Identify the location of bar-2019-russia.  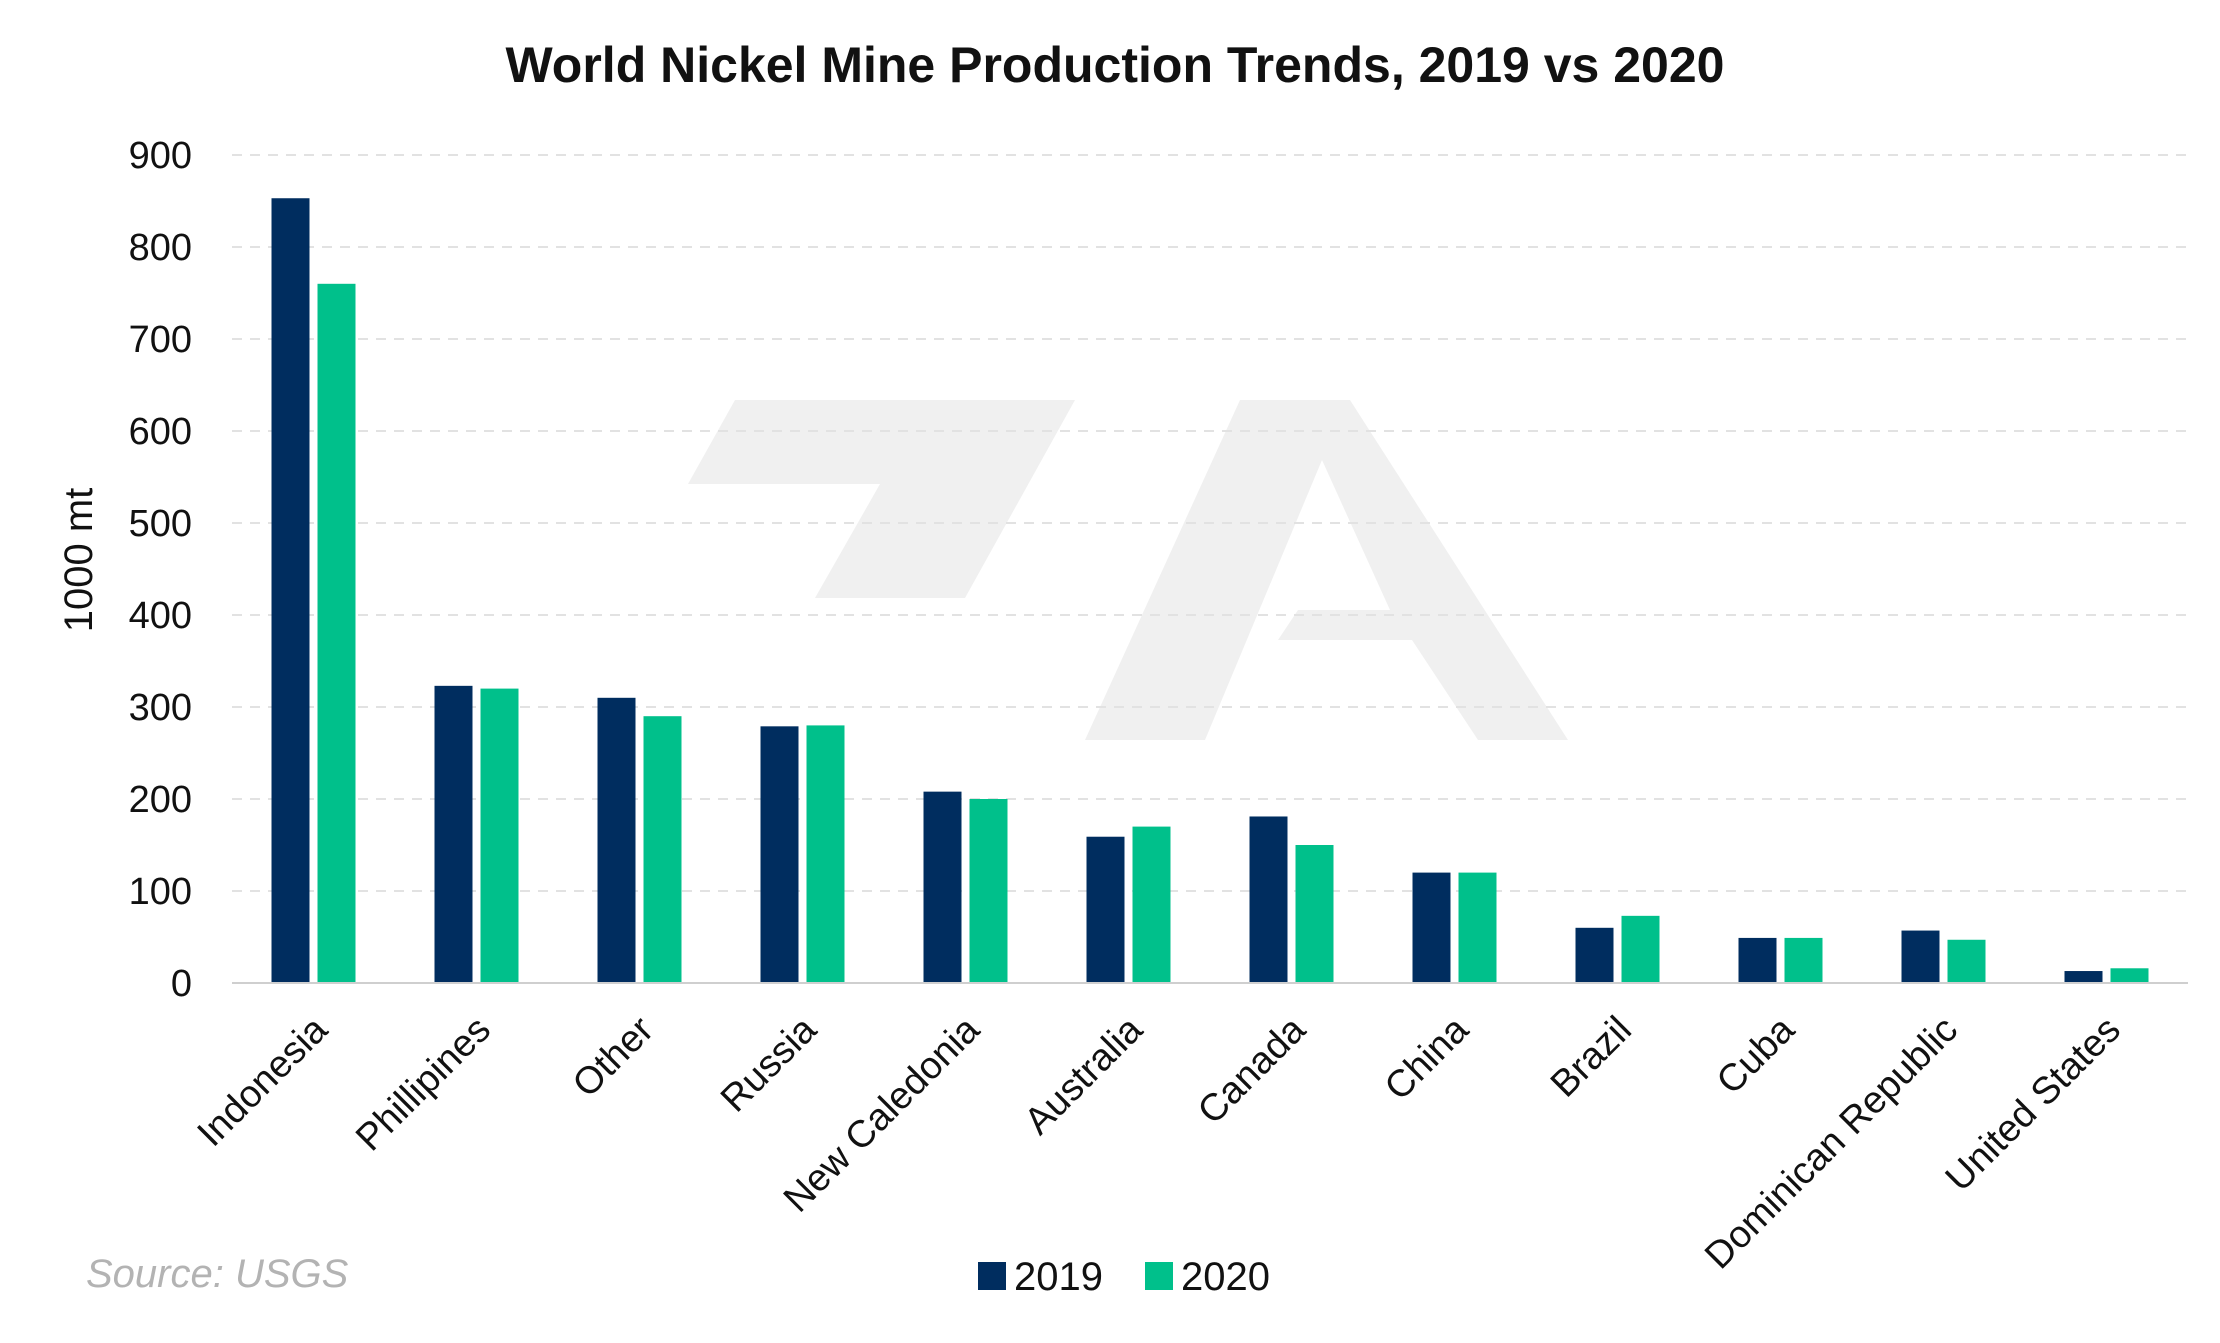
(779, 854).